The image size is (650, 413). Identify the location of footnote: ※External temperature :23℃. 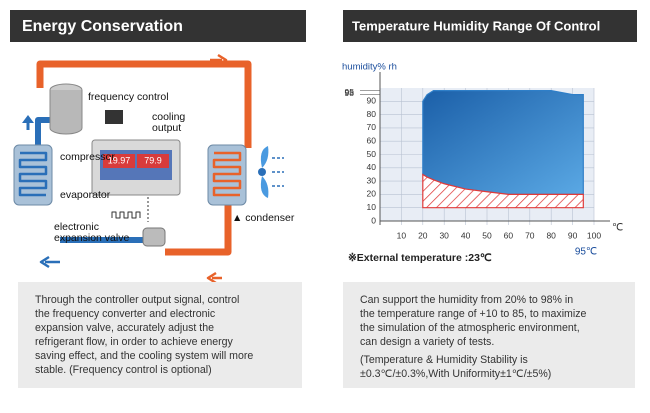
(420, 258).